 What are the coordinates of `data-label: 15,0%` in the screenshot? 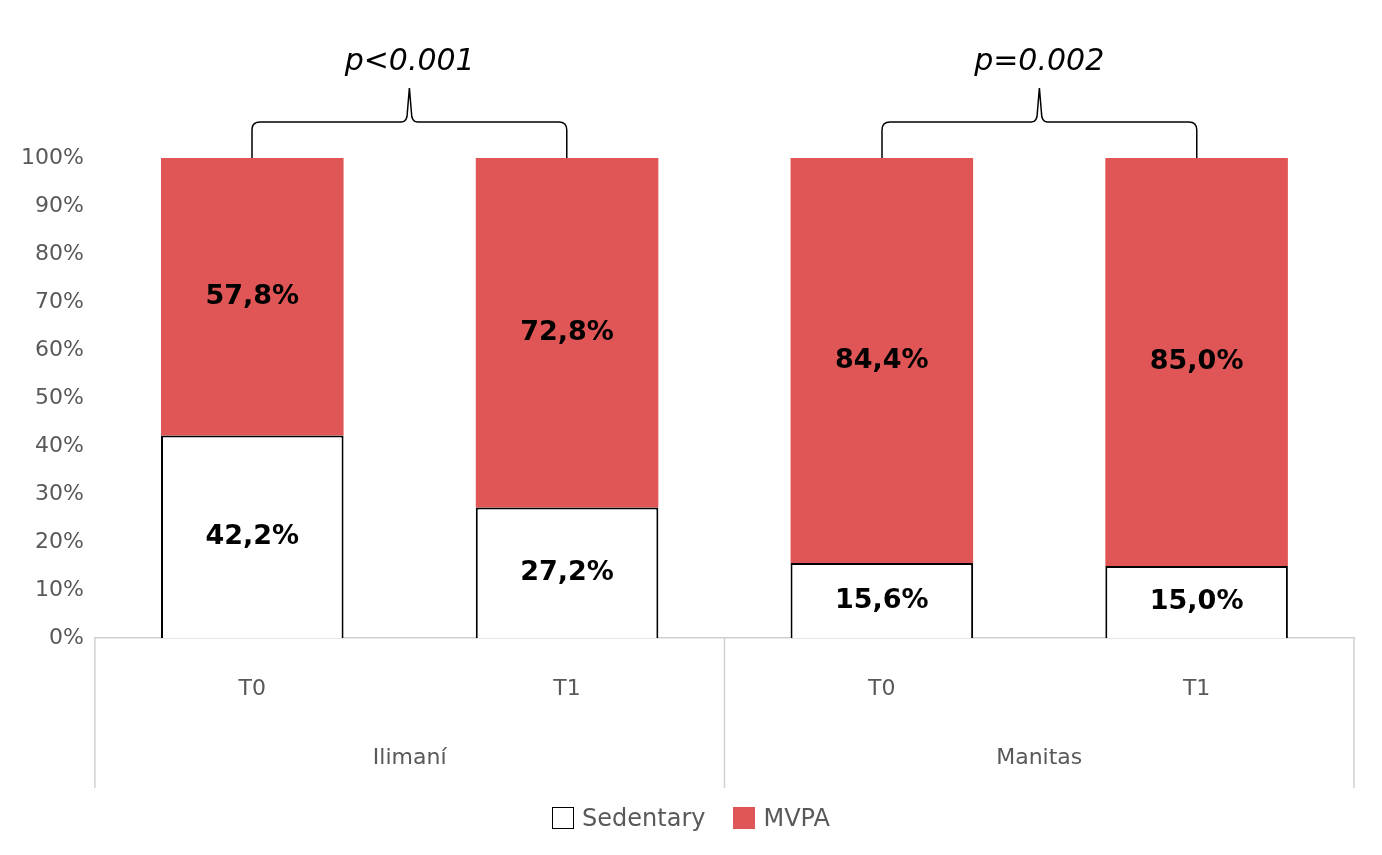 It's located at (1196, 600).